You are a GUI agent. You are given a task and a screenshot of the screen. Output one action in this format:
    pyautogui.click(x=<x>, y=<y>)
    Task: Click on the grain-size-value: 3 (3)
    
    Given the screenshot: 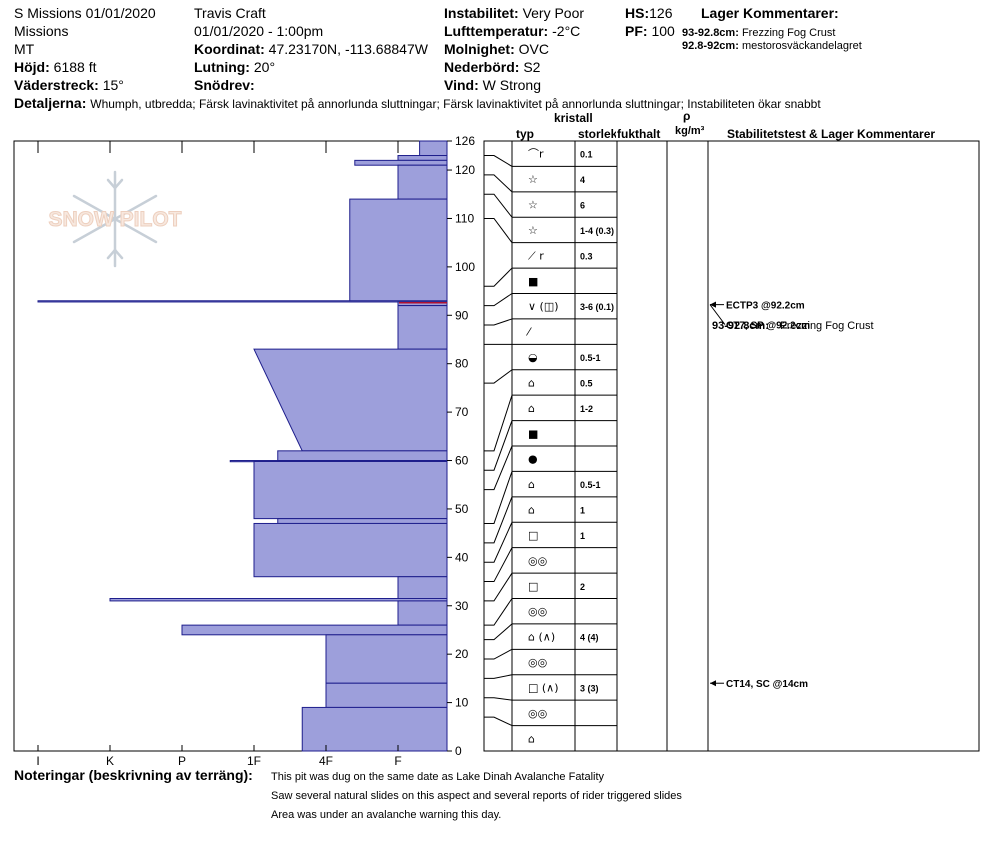 What is the action you would take?
    pyautogui.click(x=589, y=688)
    